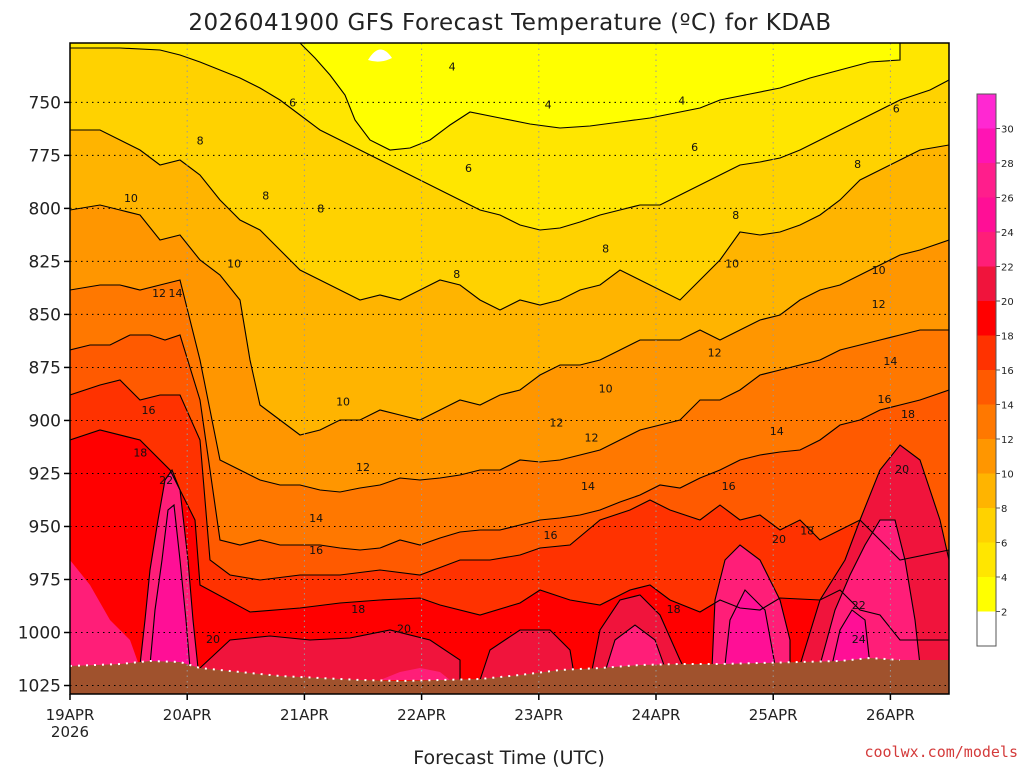 The image size is (1024, 768). What do you see at coordinates (1004, 613) in the screenshot?
I see `colorbar-tick-label: 2` at bounding box center [1004, 613].